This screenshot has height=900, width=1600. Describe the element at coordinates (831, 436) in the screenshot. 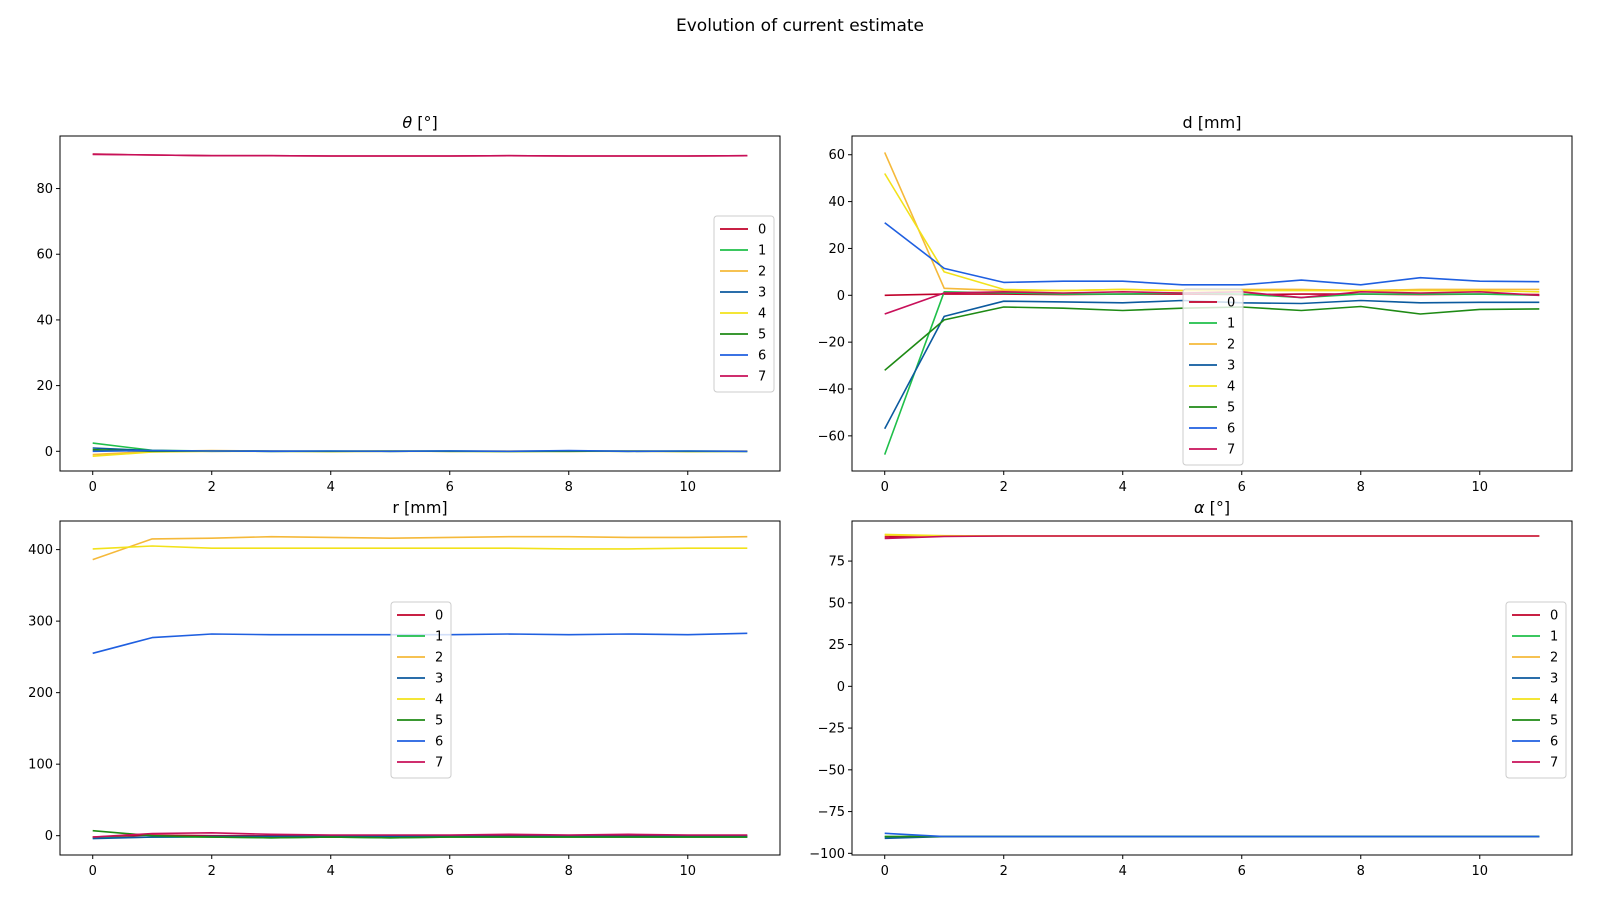

I see `y-tick-label: −60` at that location.